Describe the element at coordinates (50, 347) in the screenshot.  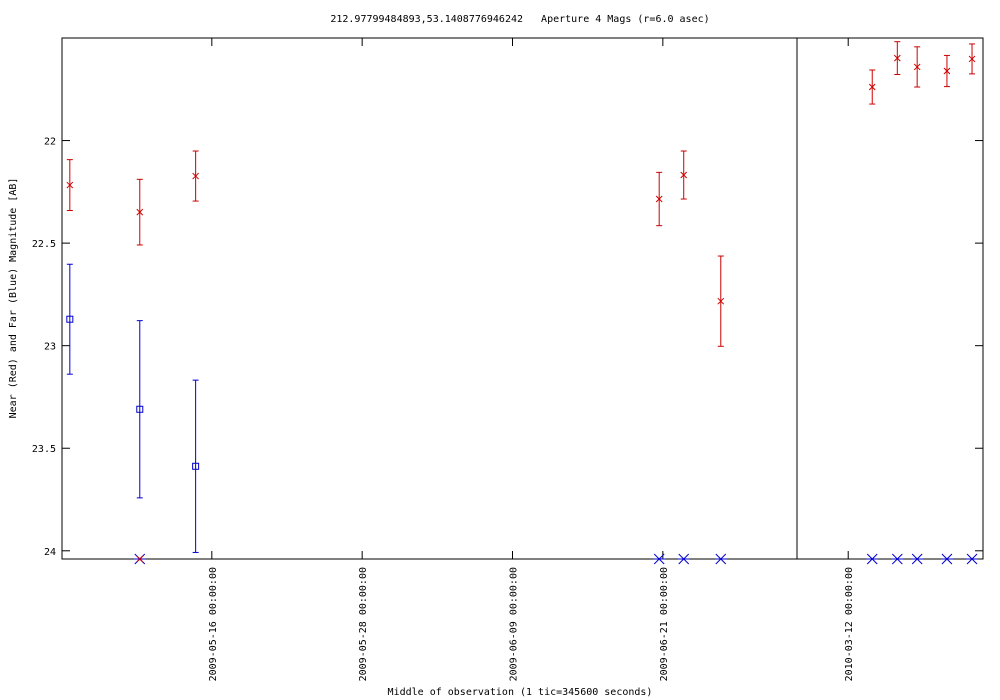
I see `y-tick-label: 23` at that location.